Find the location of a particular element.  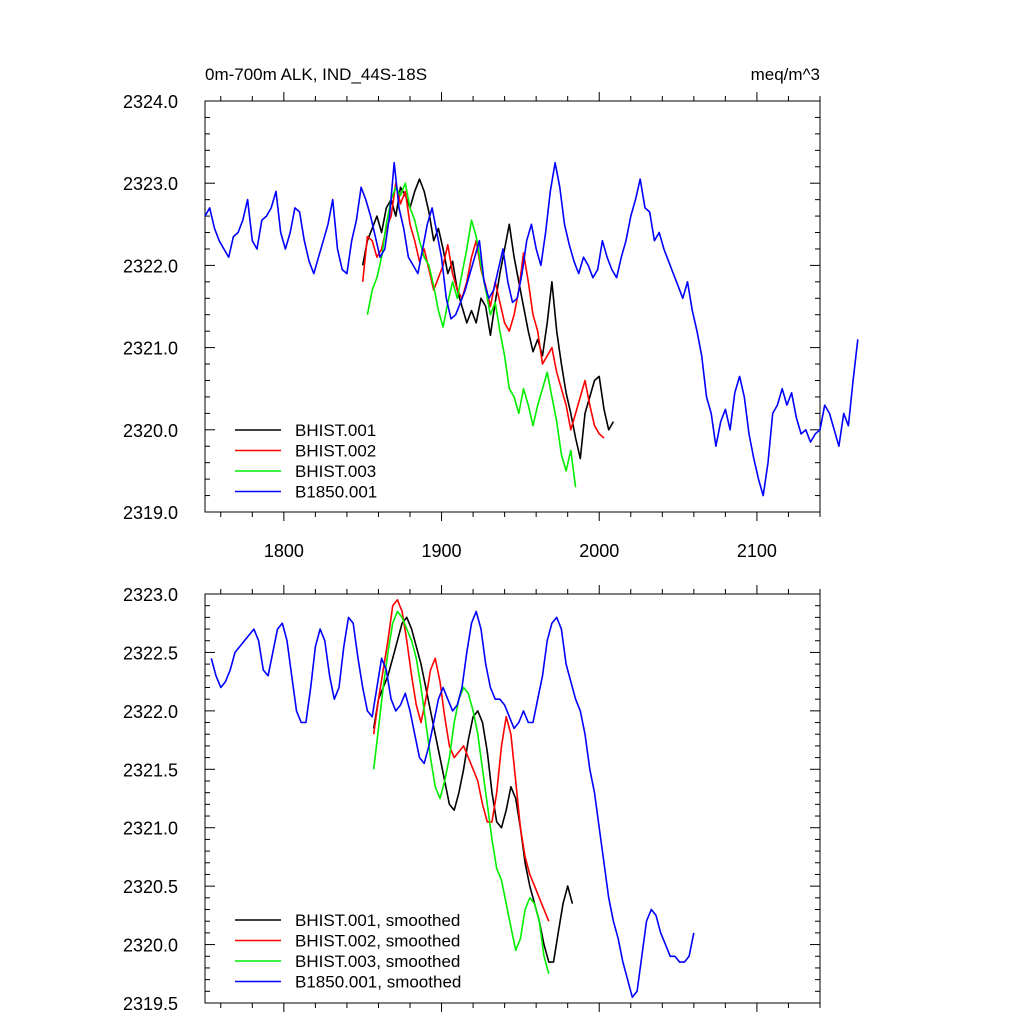

y-tick-label: 2320.5 is located at coordinates (150, 887).